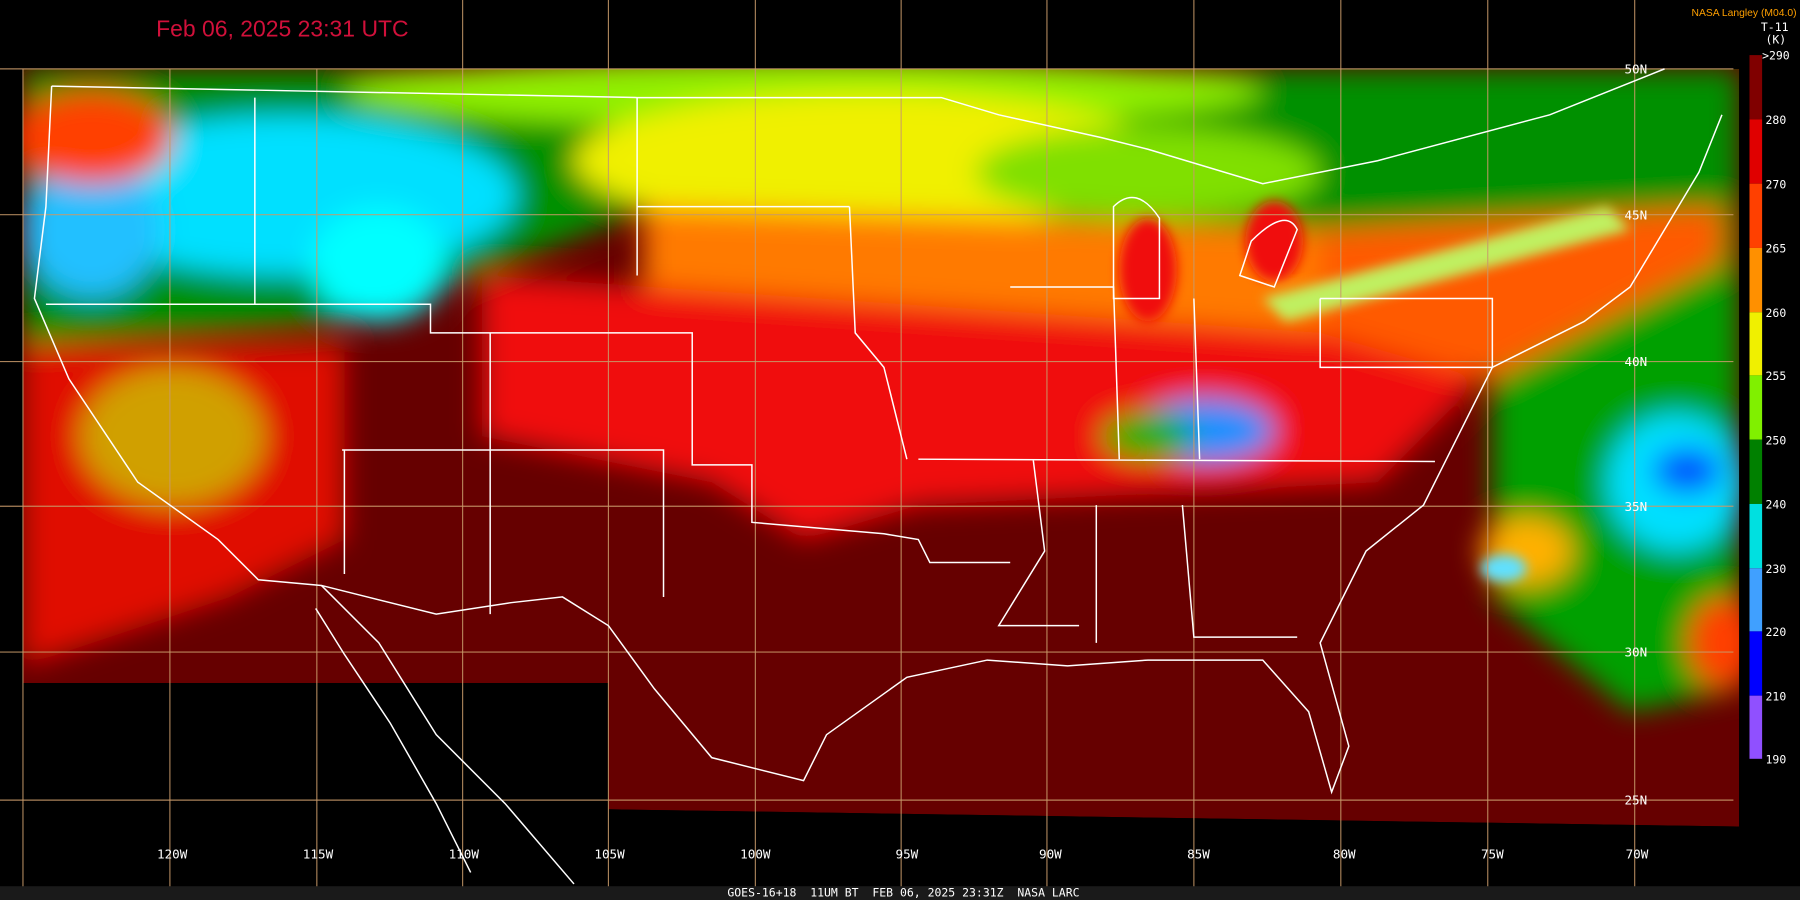  I want to click on colorbar-label: 260, so click(1776, 313).